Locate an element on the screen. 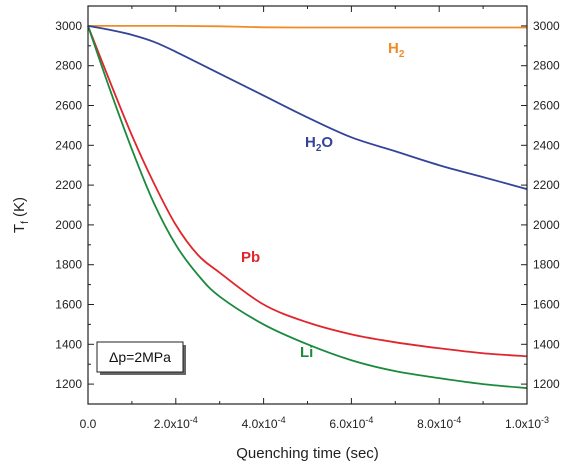  annotation-text: Δp=2MPa is located at coordinates (140, 357).